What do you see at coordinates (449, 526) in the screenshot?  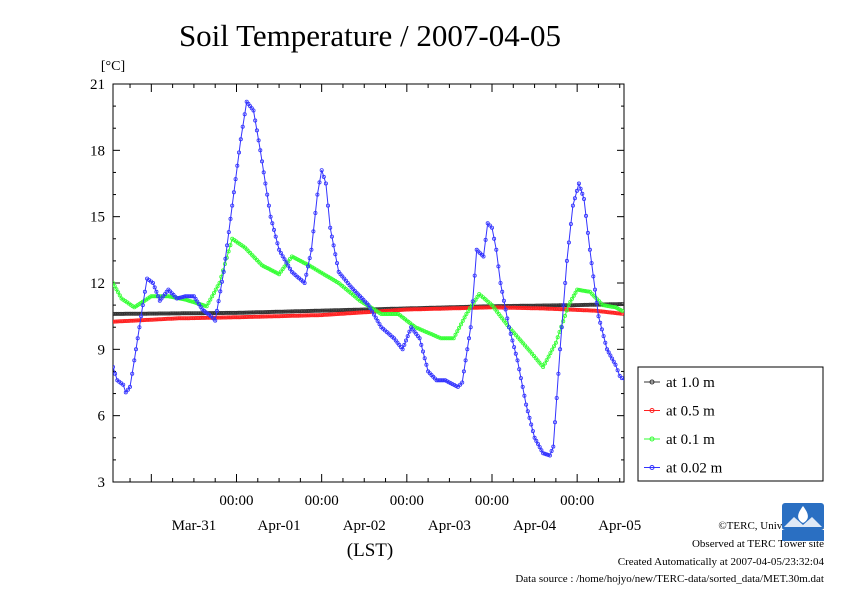 I see `x-tick-date-label: Apr-03` at bounding box center [449, 526].